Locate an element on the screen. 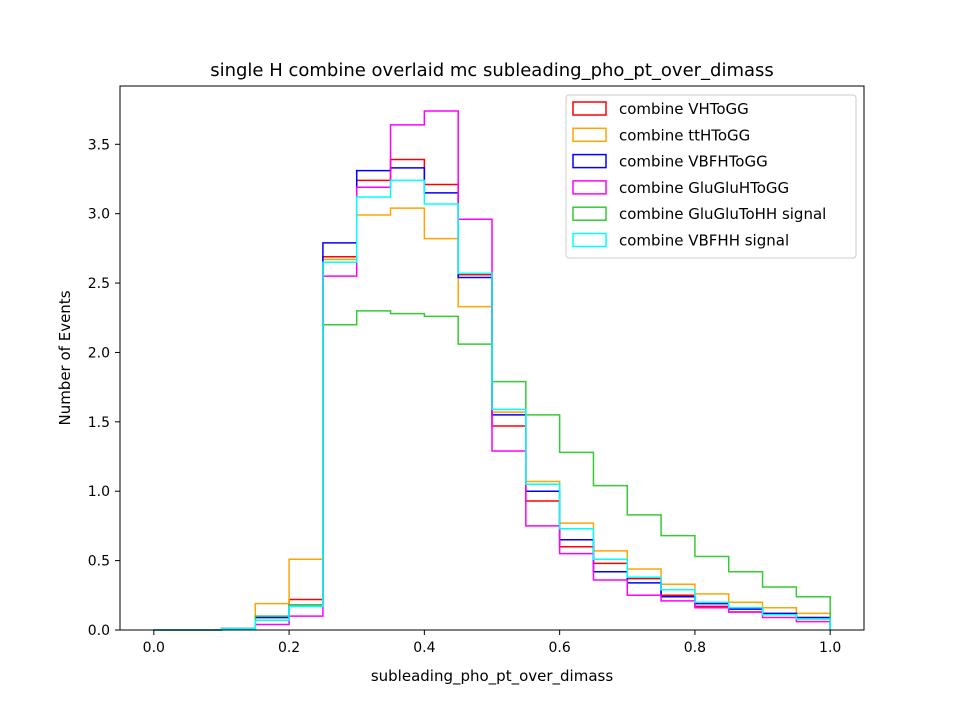 The width and height of the screenshot is (960, 724). legend-label-5: combine GluGluToHH signal is located at coordinates (722, 214).